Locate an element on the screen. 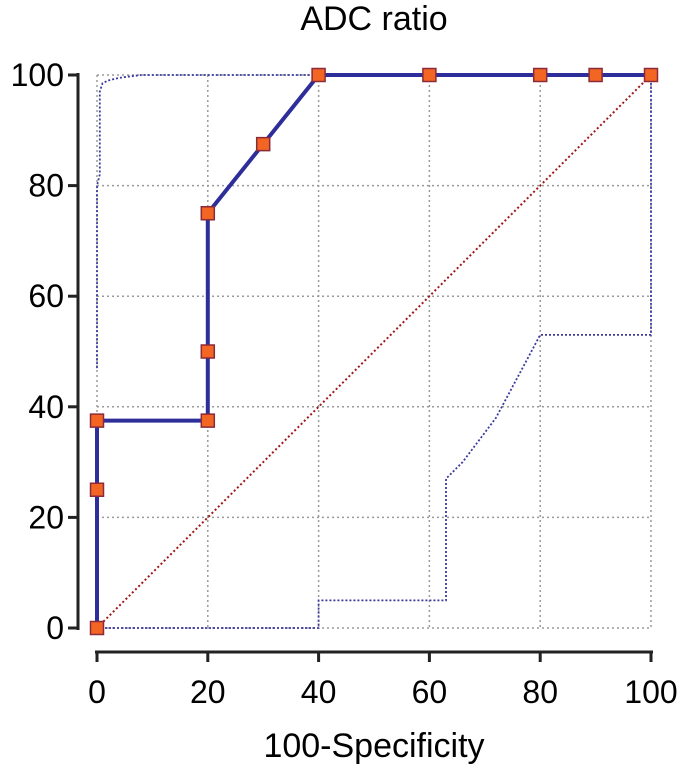  y-tick-label-100: 100 is located at coordinates (37, 75).